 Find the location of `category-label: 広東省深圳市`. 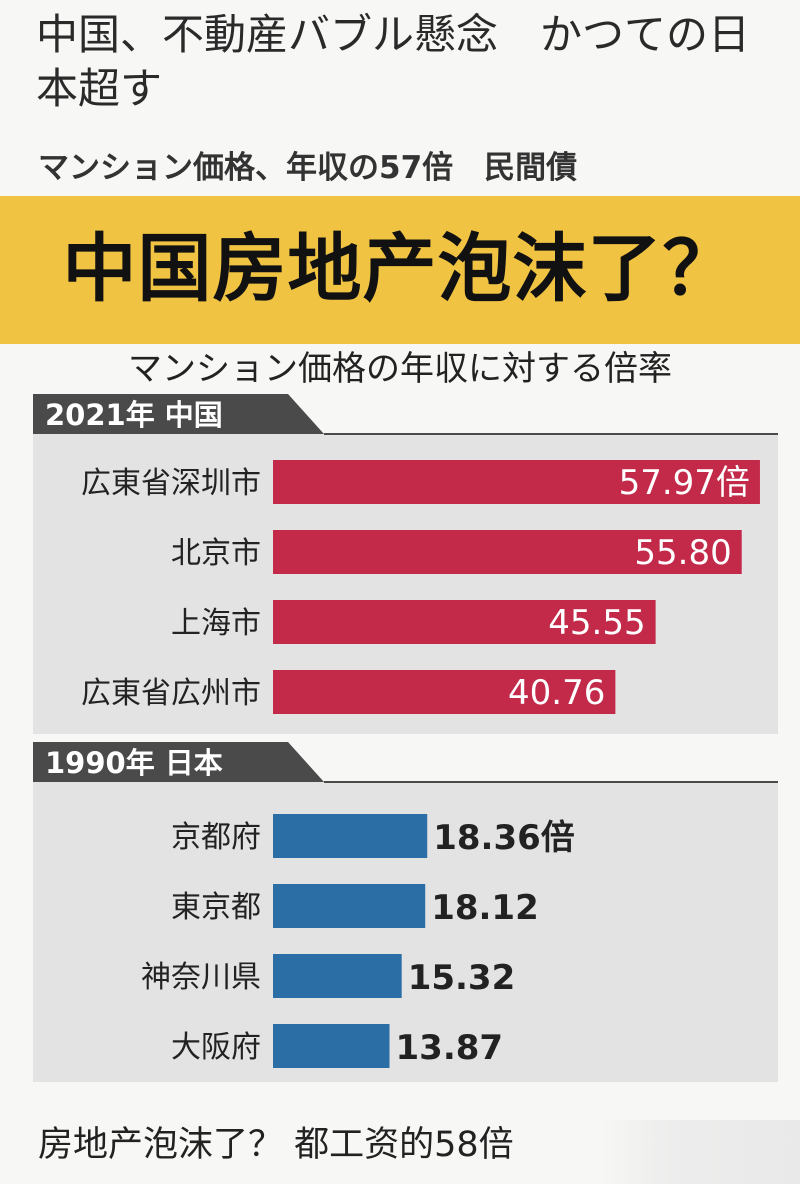

category-label: 広東省深圳市 is located at coordinates (171, 483).